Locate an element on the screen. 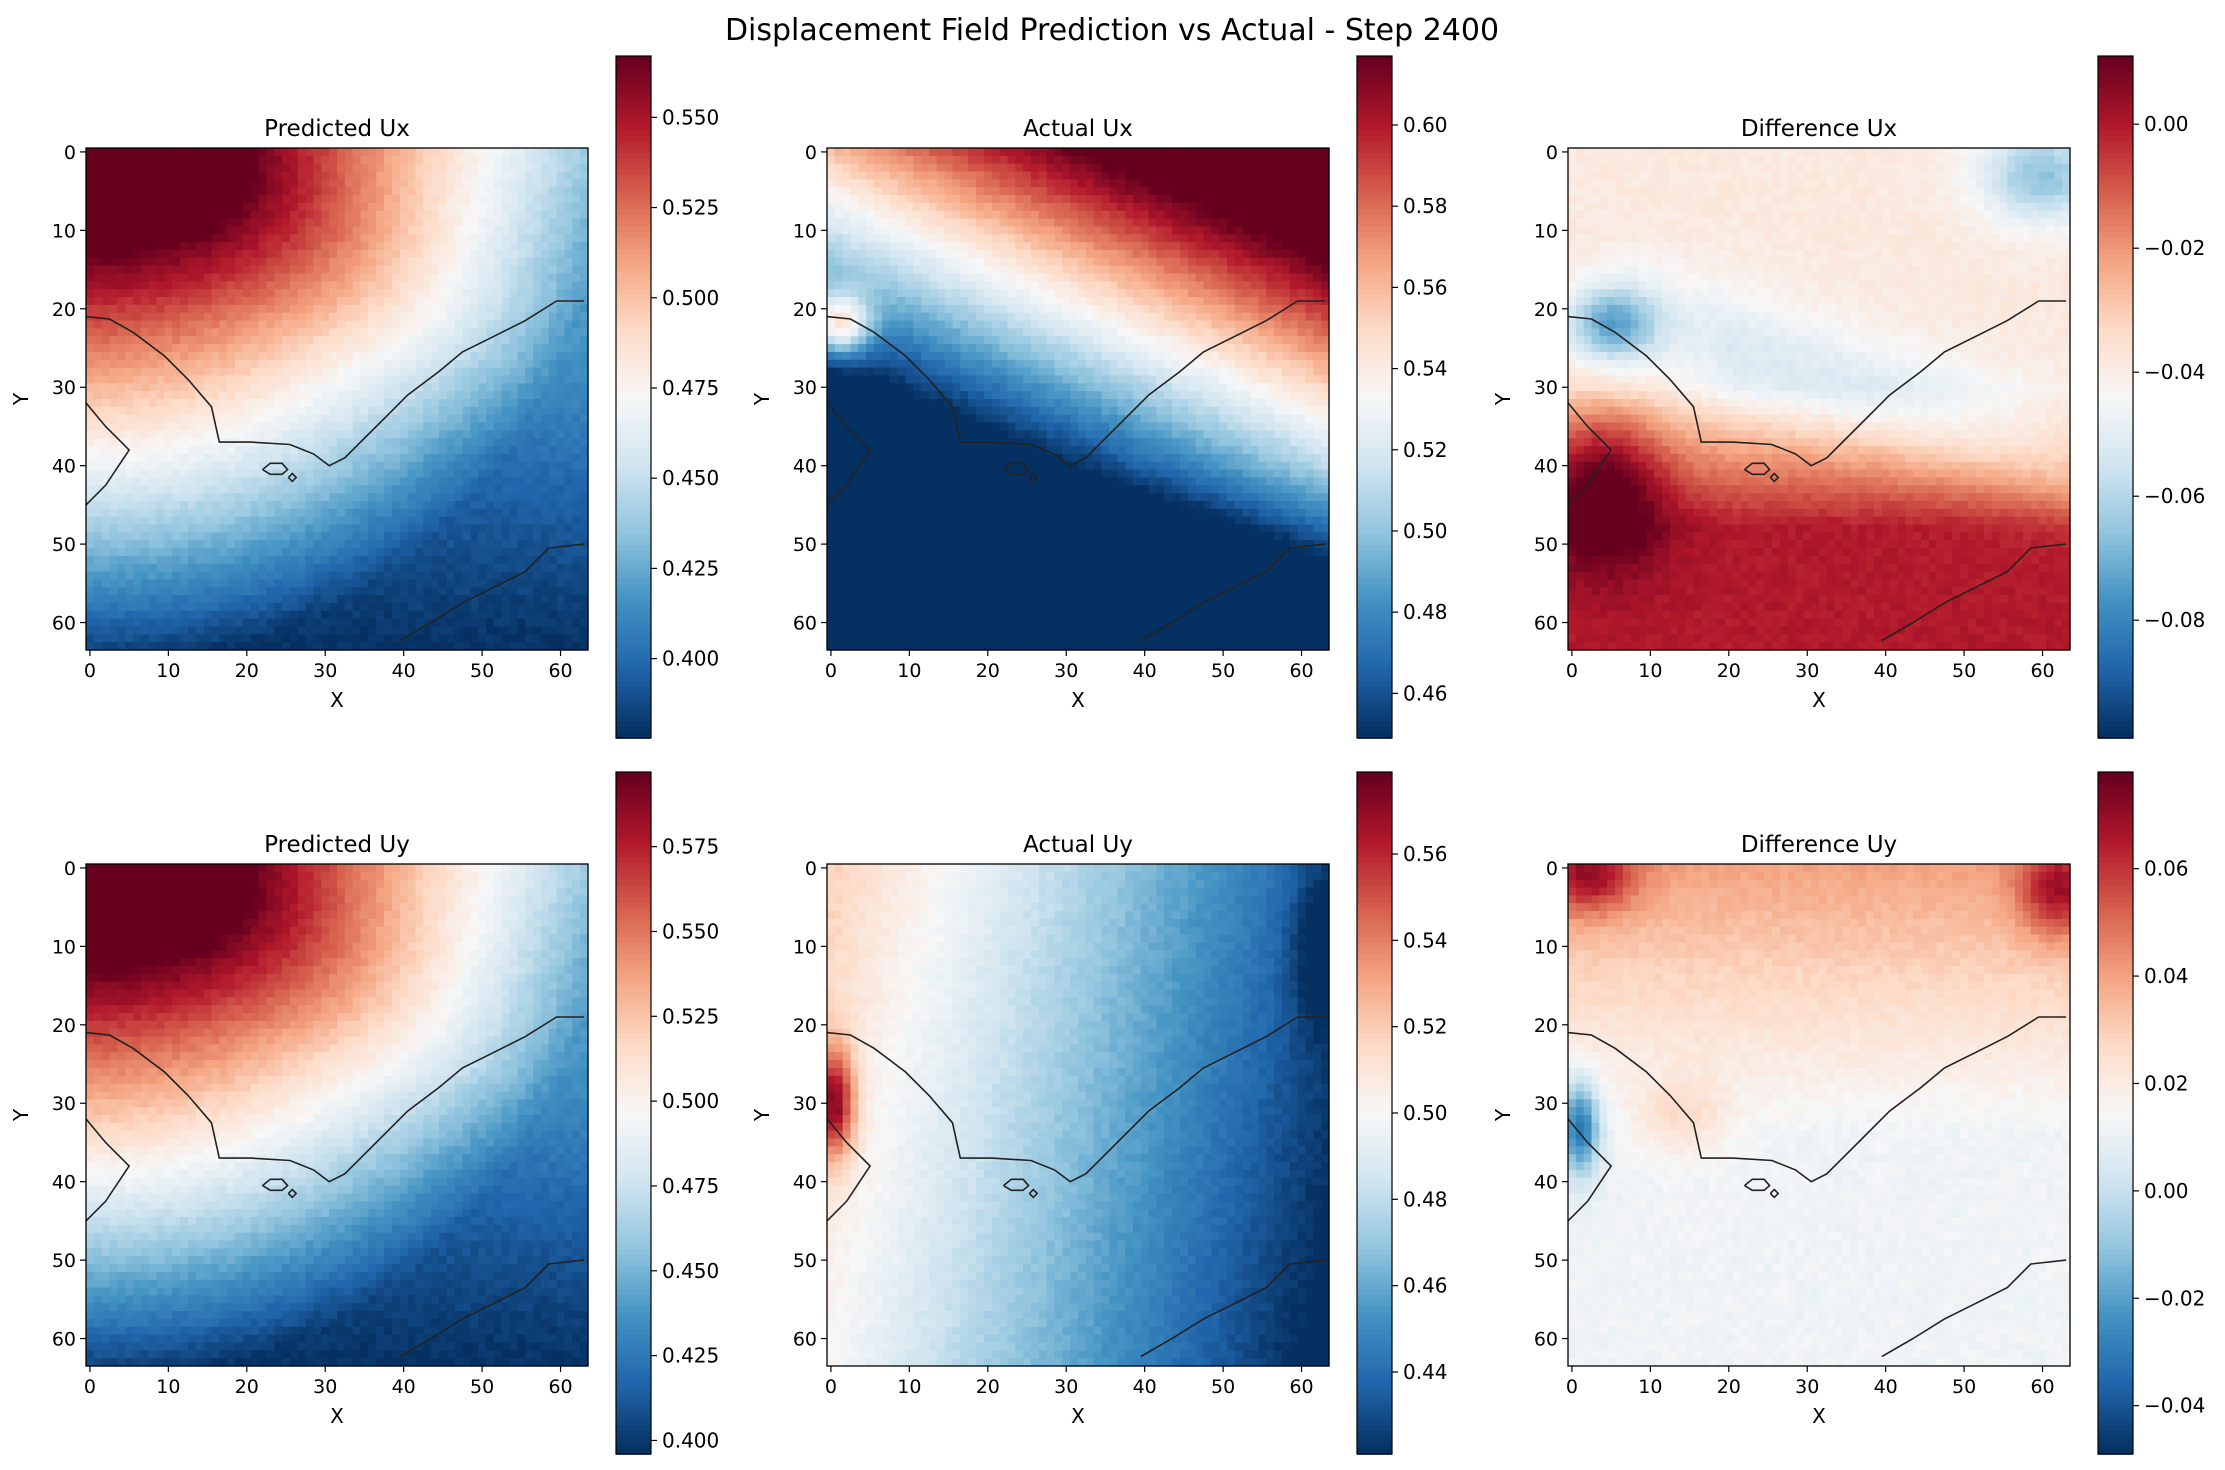 The image size is (2225, 1470). mask-contour is located at coordinates (108, 454).